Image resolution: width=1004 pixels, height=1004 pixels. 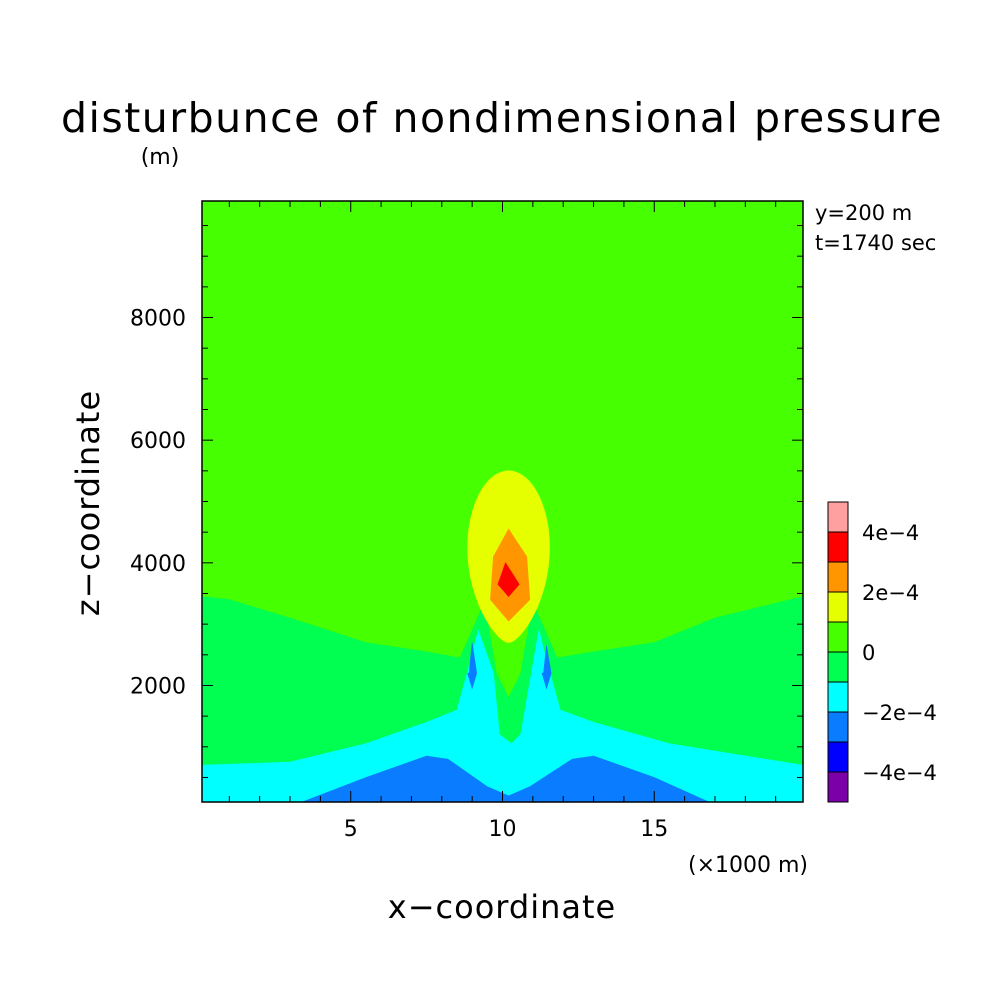 I want to click on annotation-time: t=1740 sec, so click(x=875, y=243).